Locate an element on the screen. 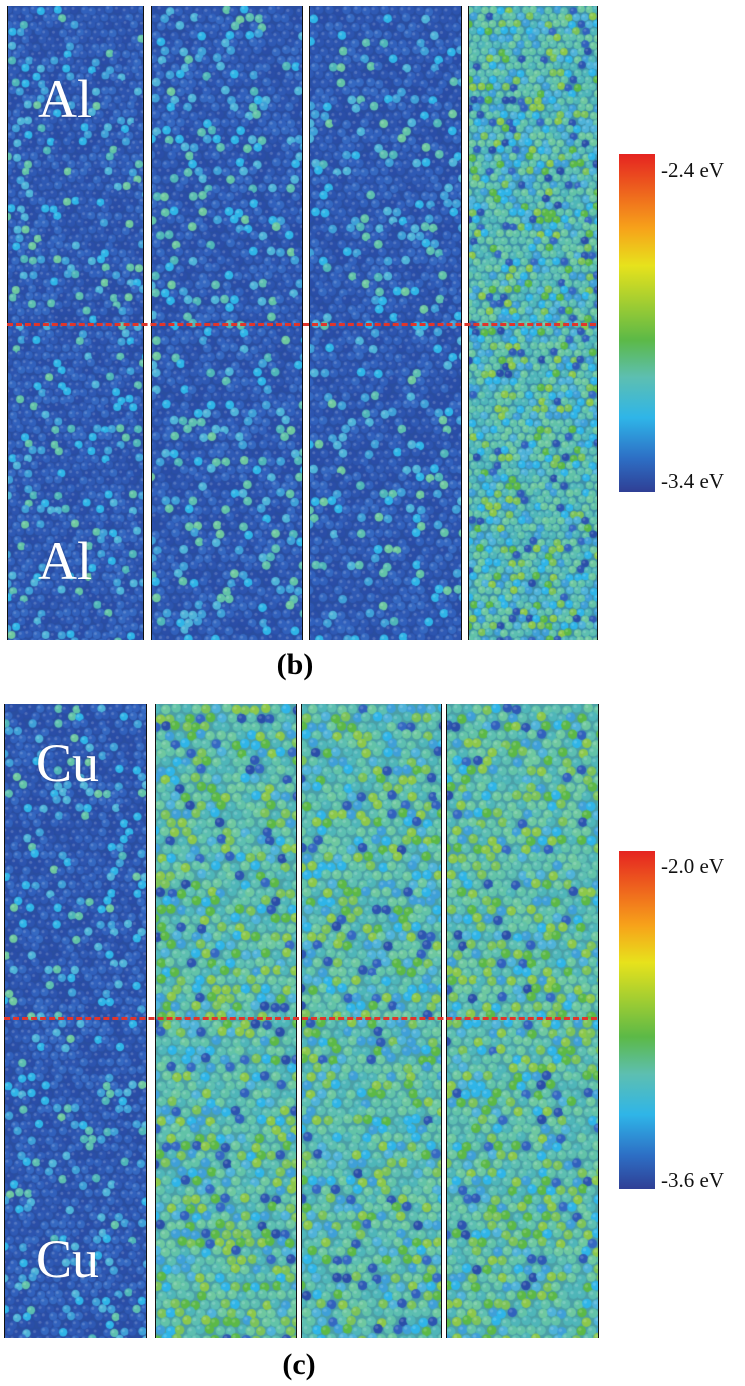 This screenshot has width=745, height=1386. colorbar-b is located at coordinates (637, 323).